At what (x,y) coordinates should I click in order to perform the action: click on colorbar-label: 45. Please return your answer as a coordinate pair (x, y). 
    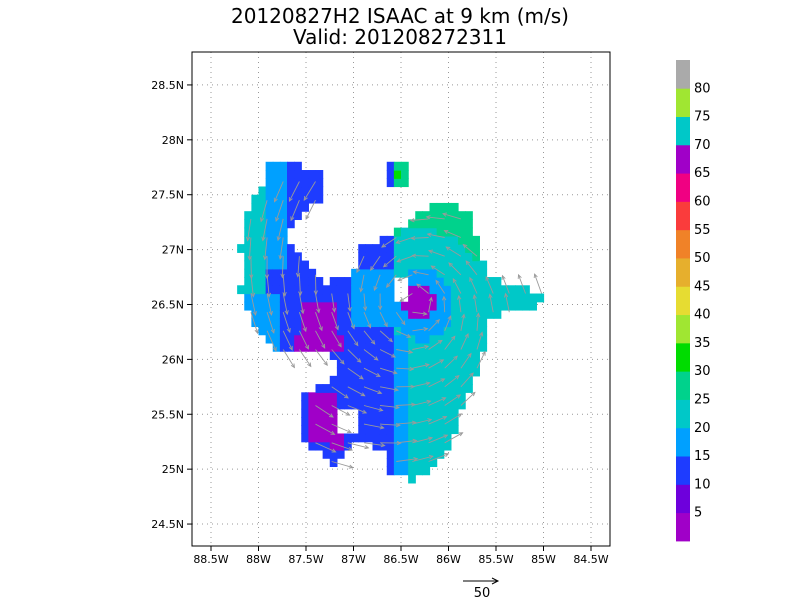
    Looking at the image, I should click on (702, 286).